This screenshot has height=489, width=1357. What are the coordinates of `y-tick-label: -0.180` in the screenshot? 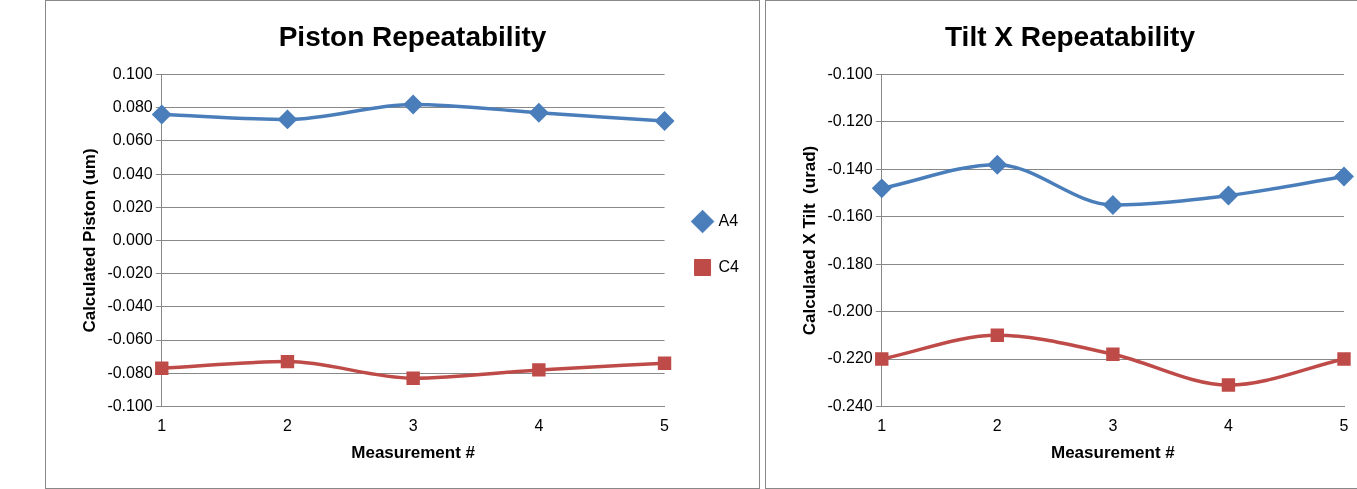 It's located at (850, 263).